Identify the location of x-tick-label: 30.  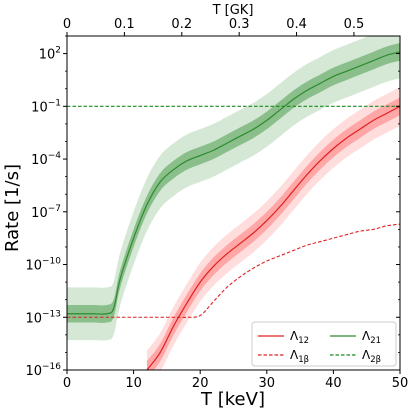
(267, 383).